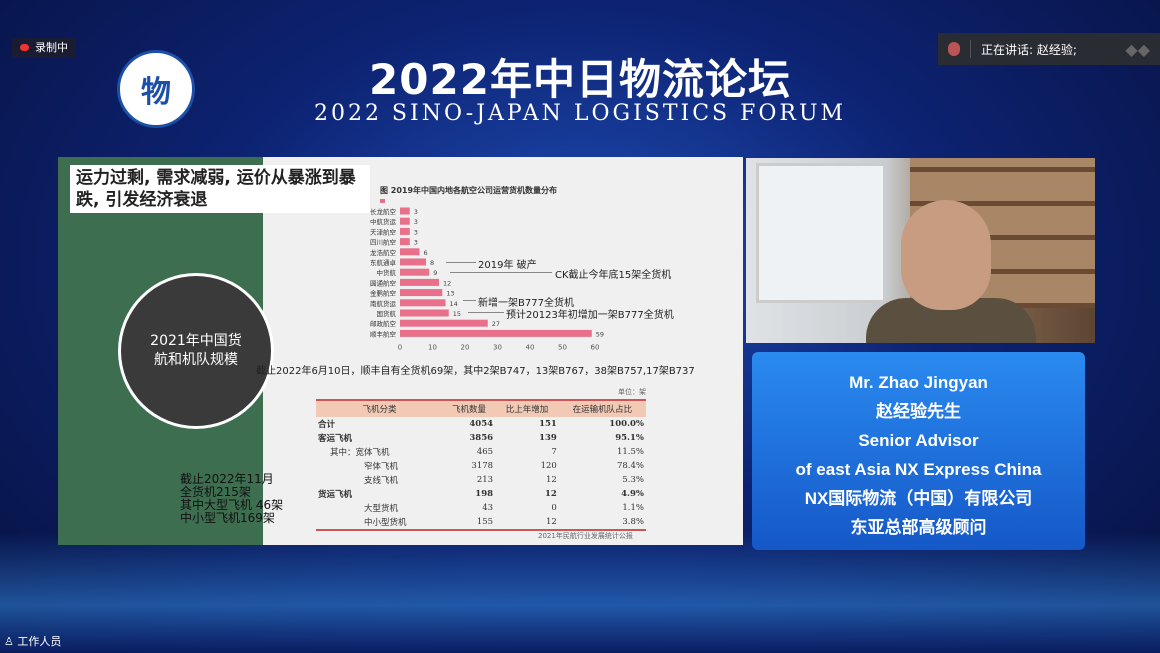 The height and width of the screenshot is (653, 1160). I want to click on table-source: 2021年民航行业发展统计公报, so click(585, 536).